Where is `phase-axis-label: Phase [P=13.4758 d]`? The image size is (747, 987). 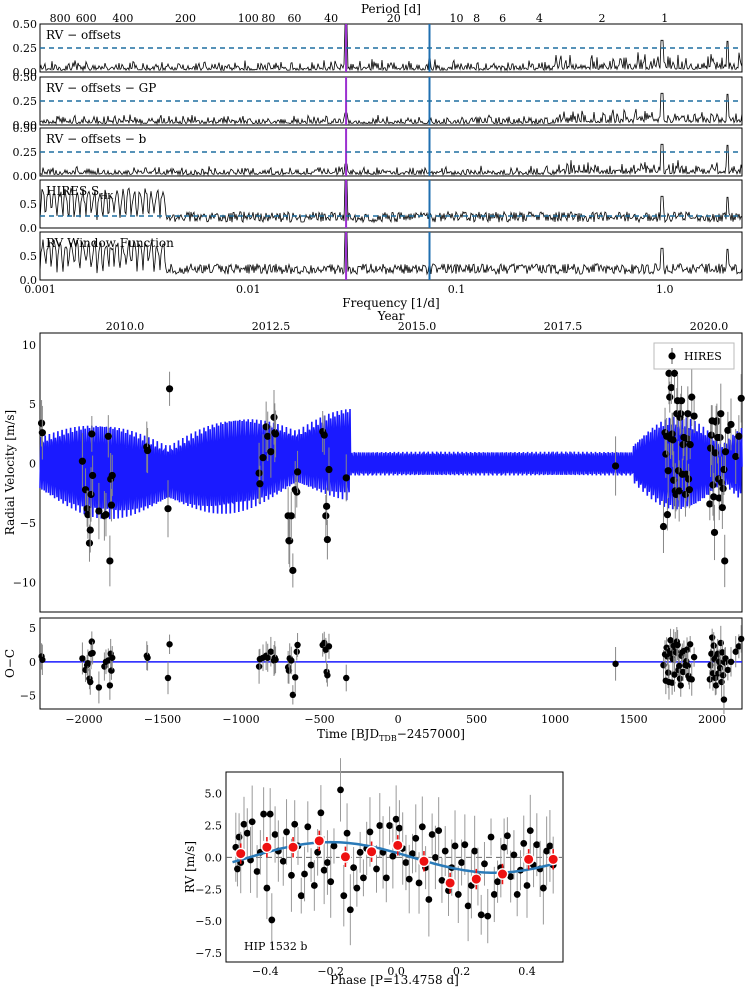
phase-axis-label: Phase [P=13.4758 d] is located at coordinates (394, 980).